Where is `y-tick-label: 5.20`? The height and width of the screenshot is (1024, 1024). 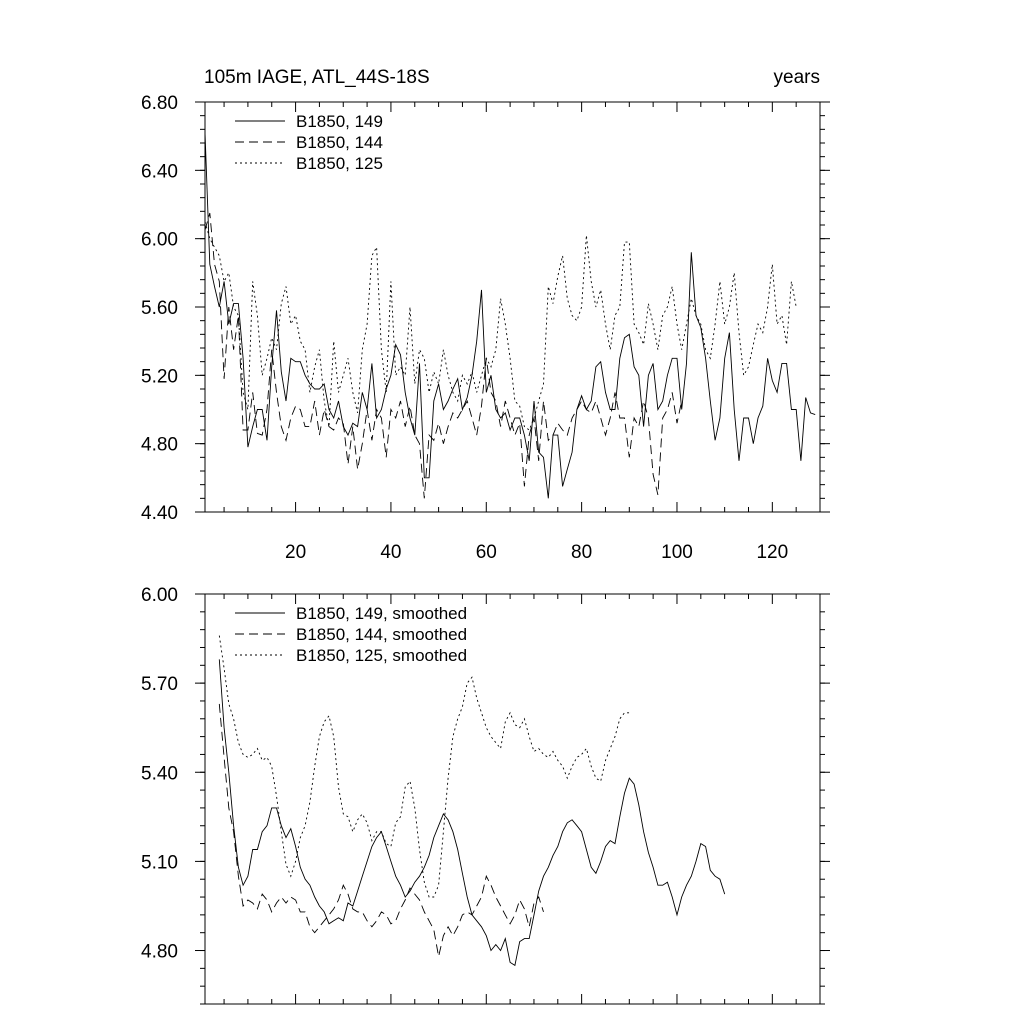
y-tick-label: 5.20 is located at coordinates (159, 376).